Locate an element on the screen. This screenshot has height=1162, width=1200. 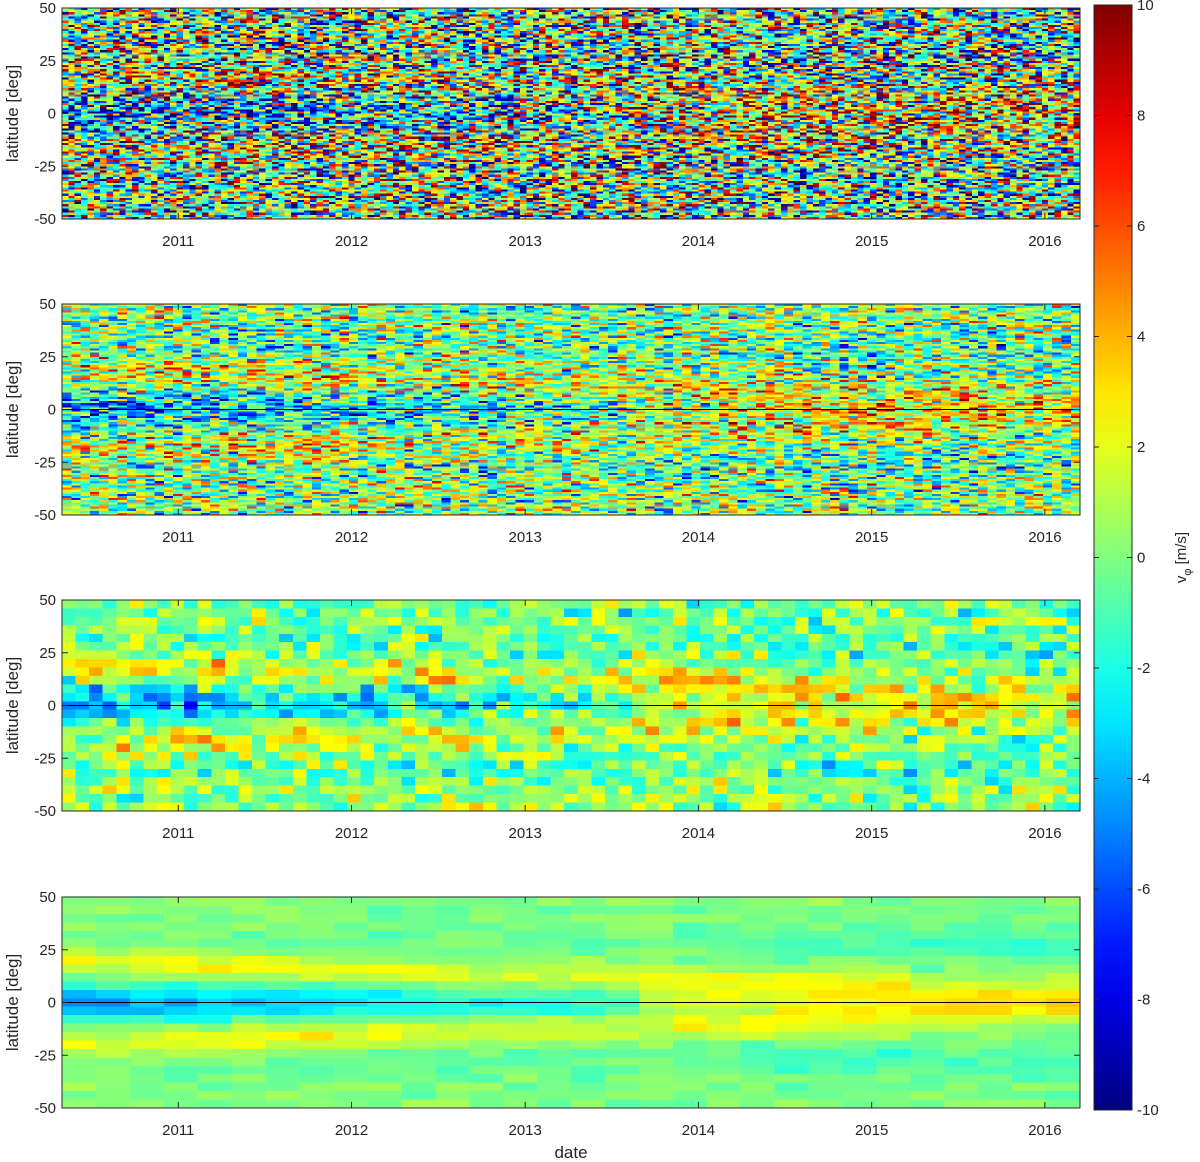
colorbar-tick-label: -6 is located at coordinates (1143, 889).